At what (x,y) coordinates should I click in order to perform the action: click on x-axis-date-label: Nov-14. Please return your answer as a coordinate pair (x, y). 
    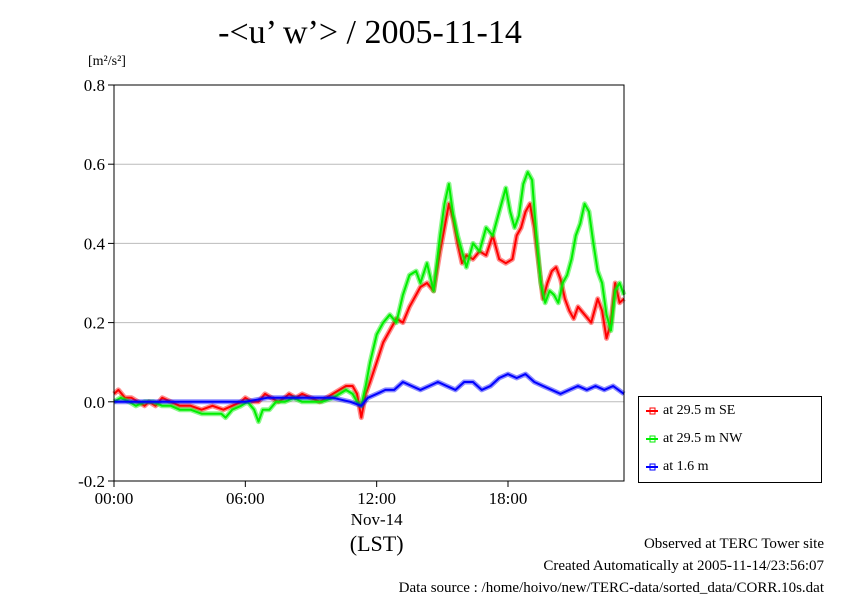
    Looking at the image, I should click on (377, 519).